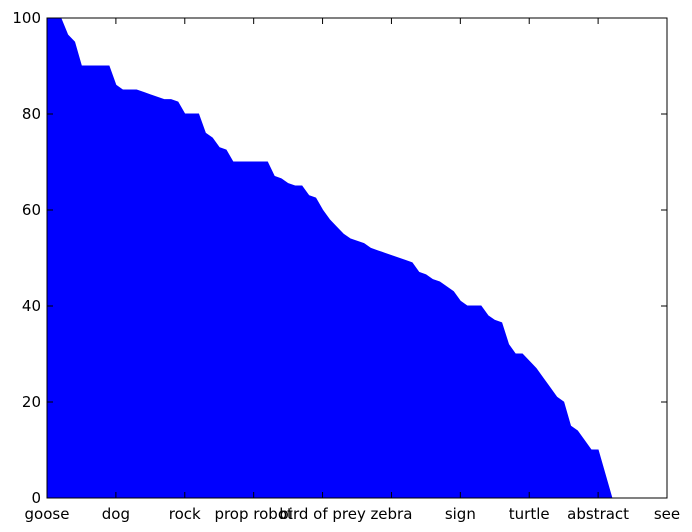 The height and width of the screenshot is (532, 692). I want to click on y-tick-label: 0, so click(36, 498).